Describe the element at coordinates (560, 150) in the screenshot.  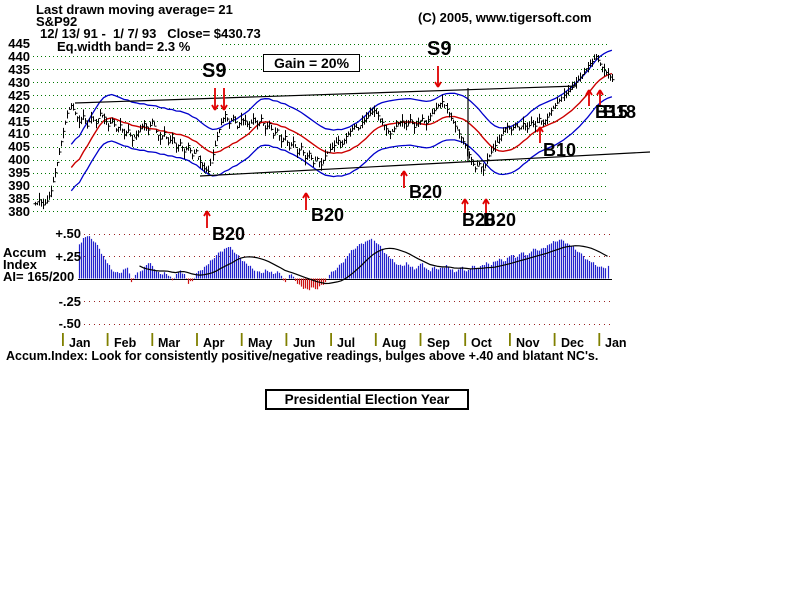
I see `signal-label-b10: B10` at that location.